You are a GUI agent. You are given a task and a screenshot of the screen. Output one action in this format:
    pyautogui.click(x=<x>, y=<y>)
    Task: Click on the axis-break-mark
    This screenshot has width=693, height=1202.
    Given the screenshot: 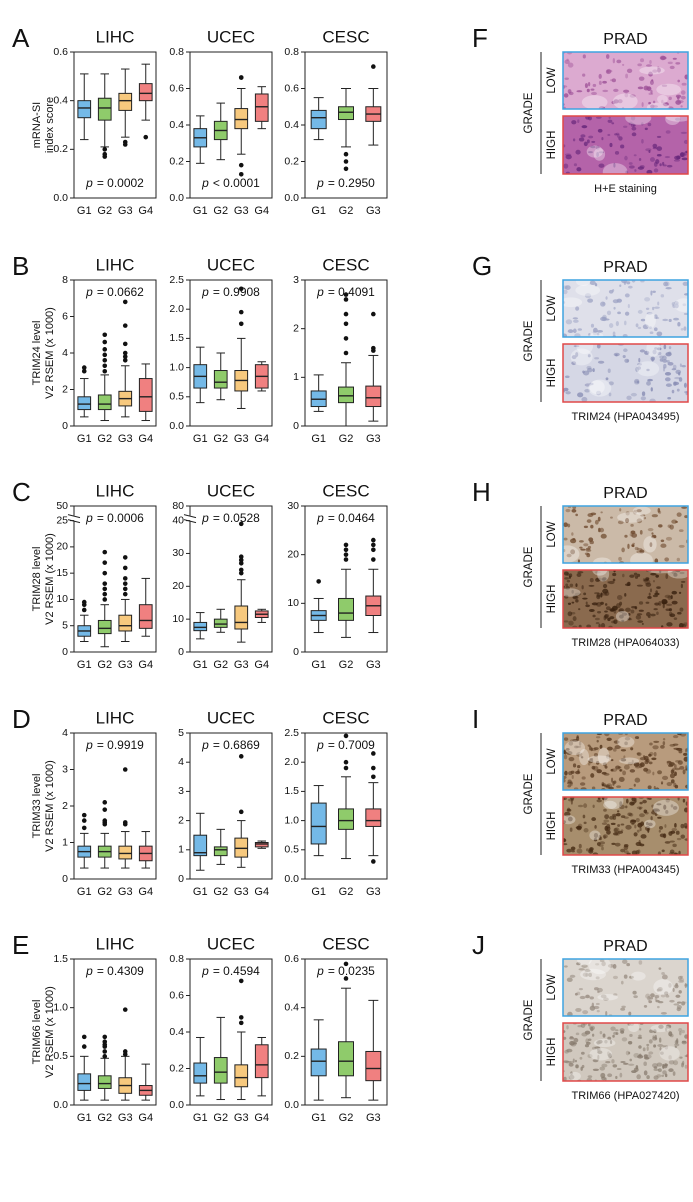 What is the action you would take?
    pyautogui.click(x=74, y=516)
    